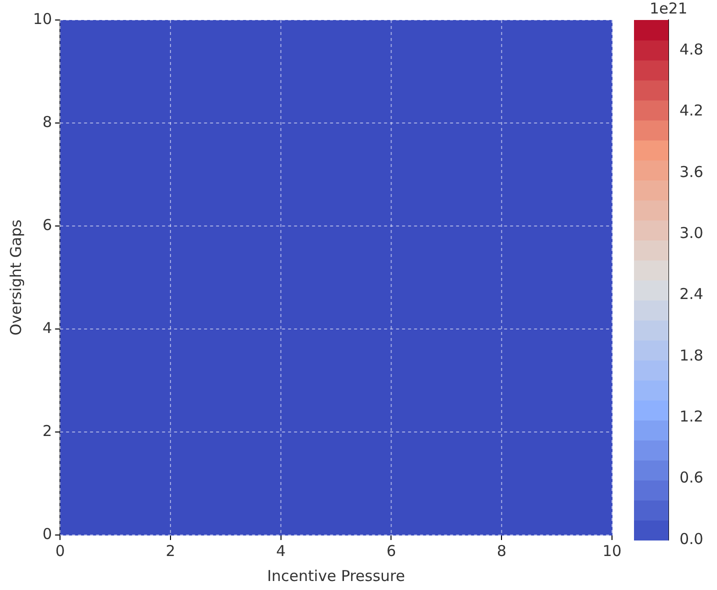 This screenshot has height=590, width=717. I want to click on color-bar-label: 1.2, so click(692, 417).